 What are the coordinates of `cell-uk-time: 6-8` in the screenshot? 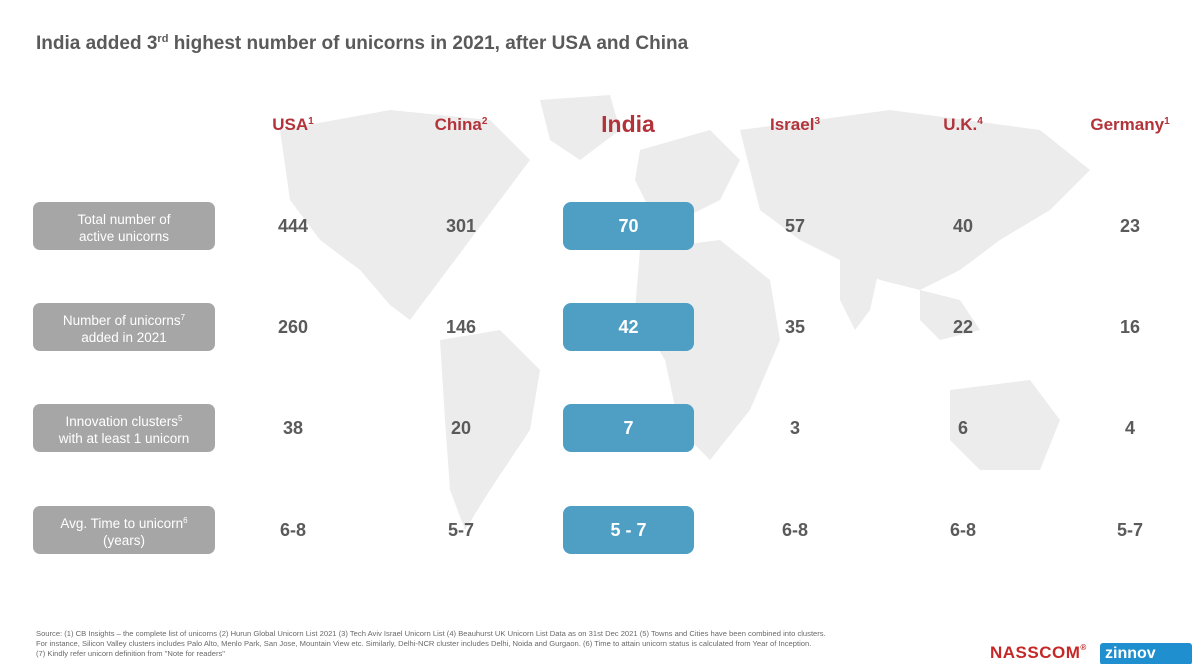 It's located at (962, 530).